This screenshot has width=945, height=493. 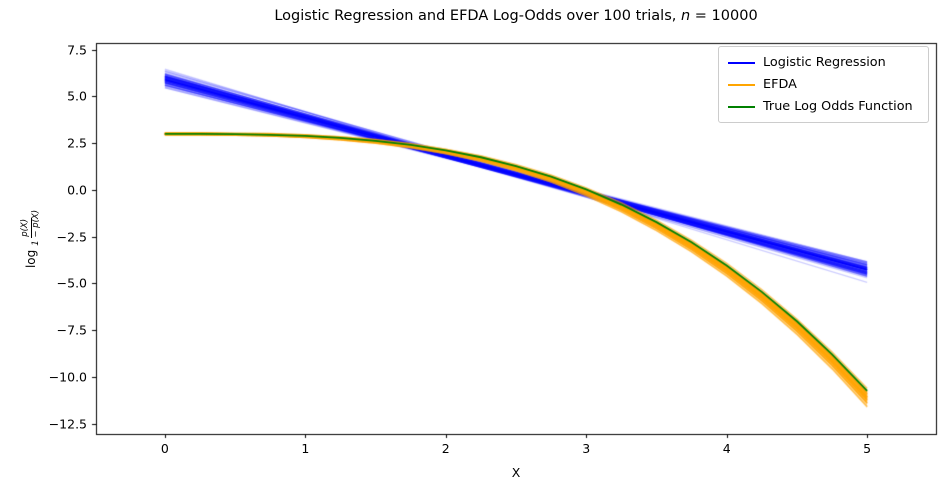 I want to click on legend-item-true-log-odds: True Log Odds Function, so click(x=823, y=106).